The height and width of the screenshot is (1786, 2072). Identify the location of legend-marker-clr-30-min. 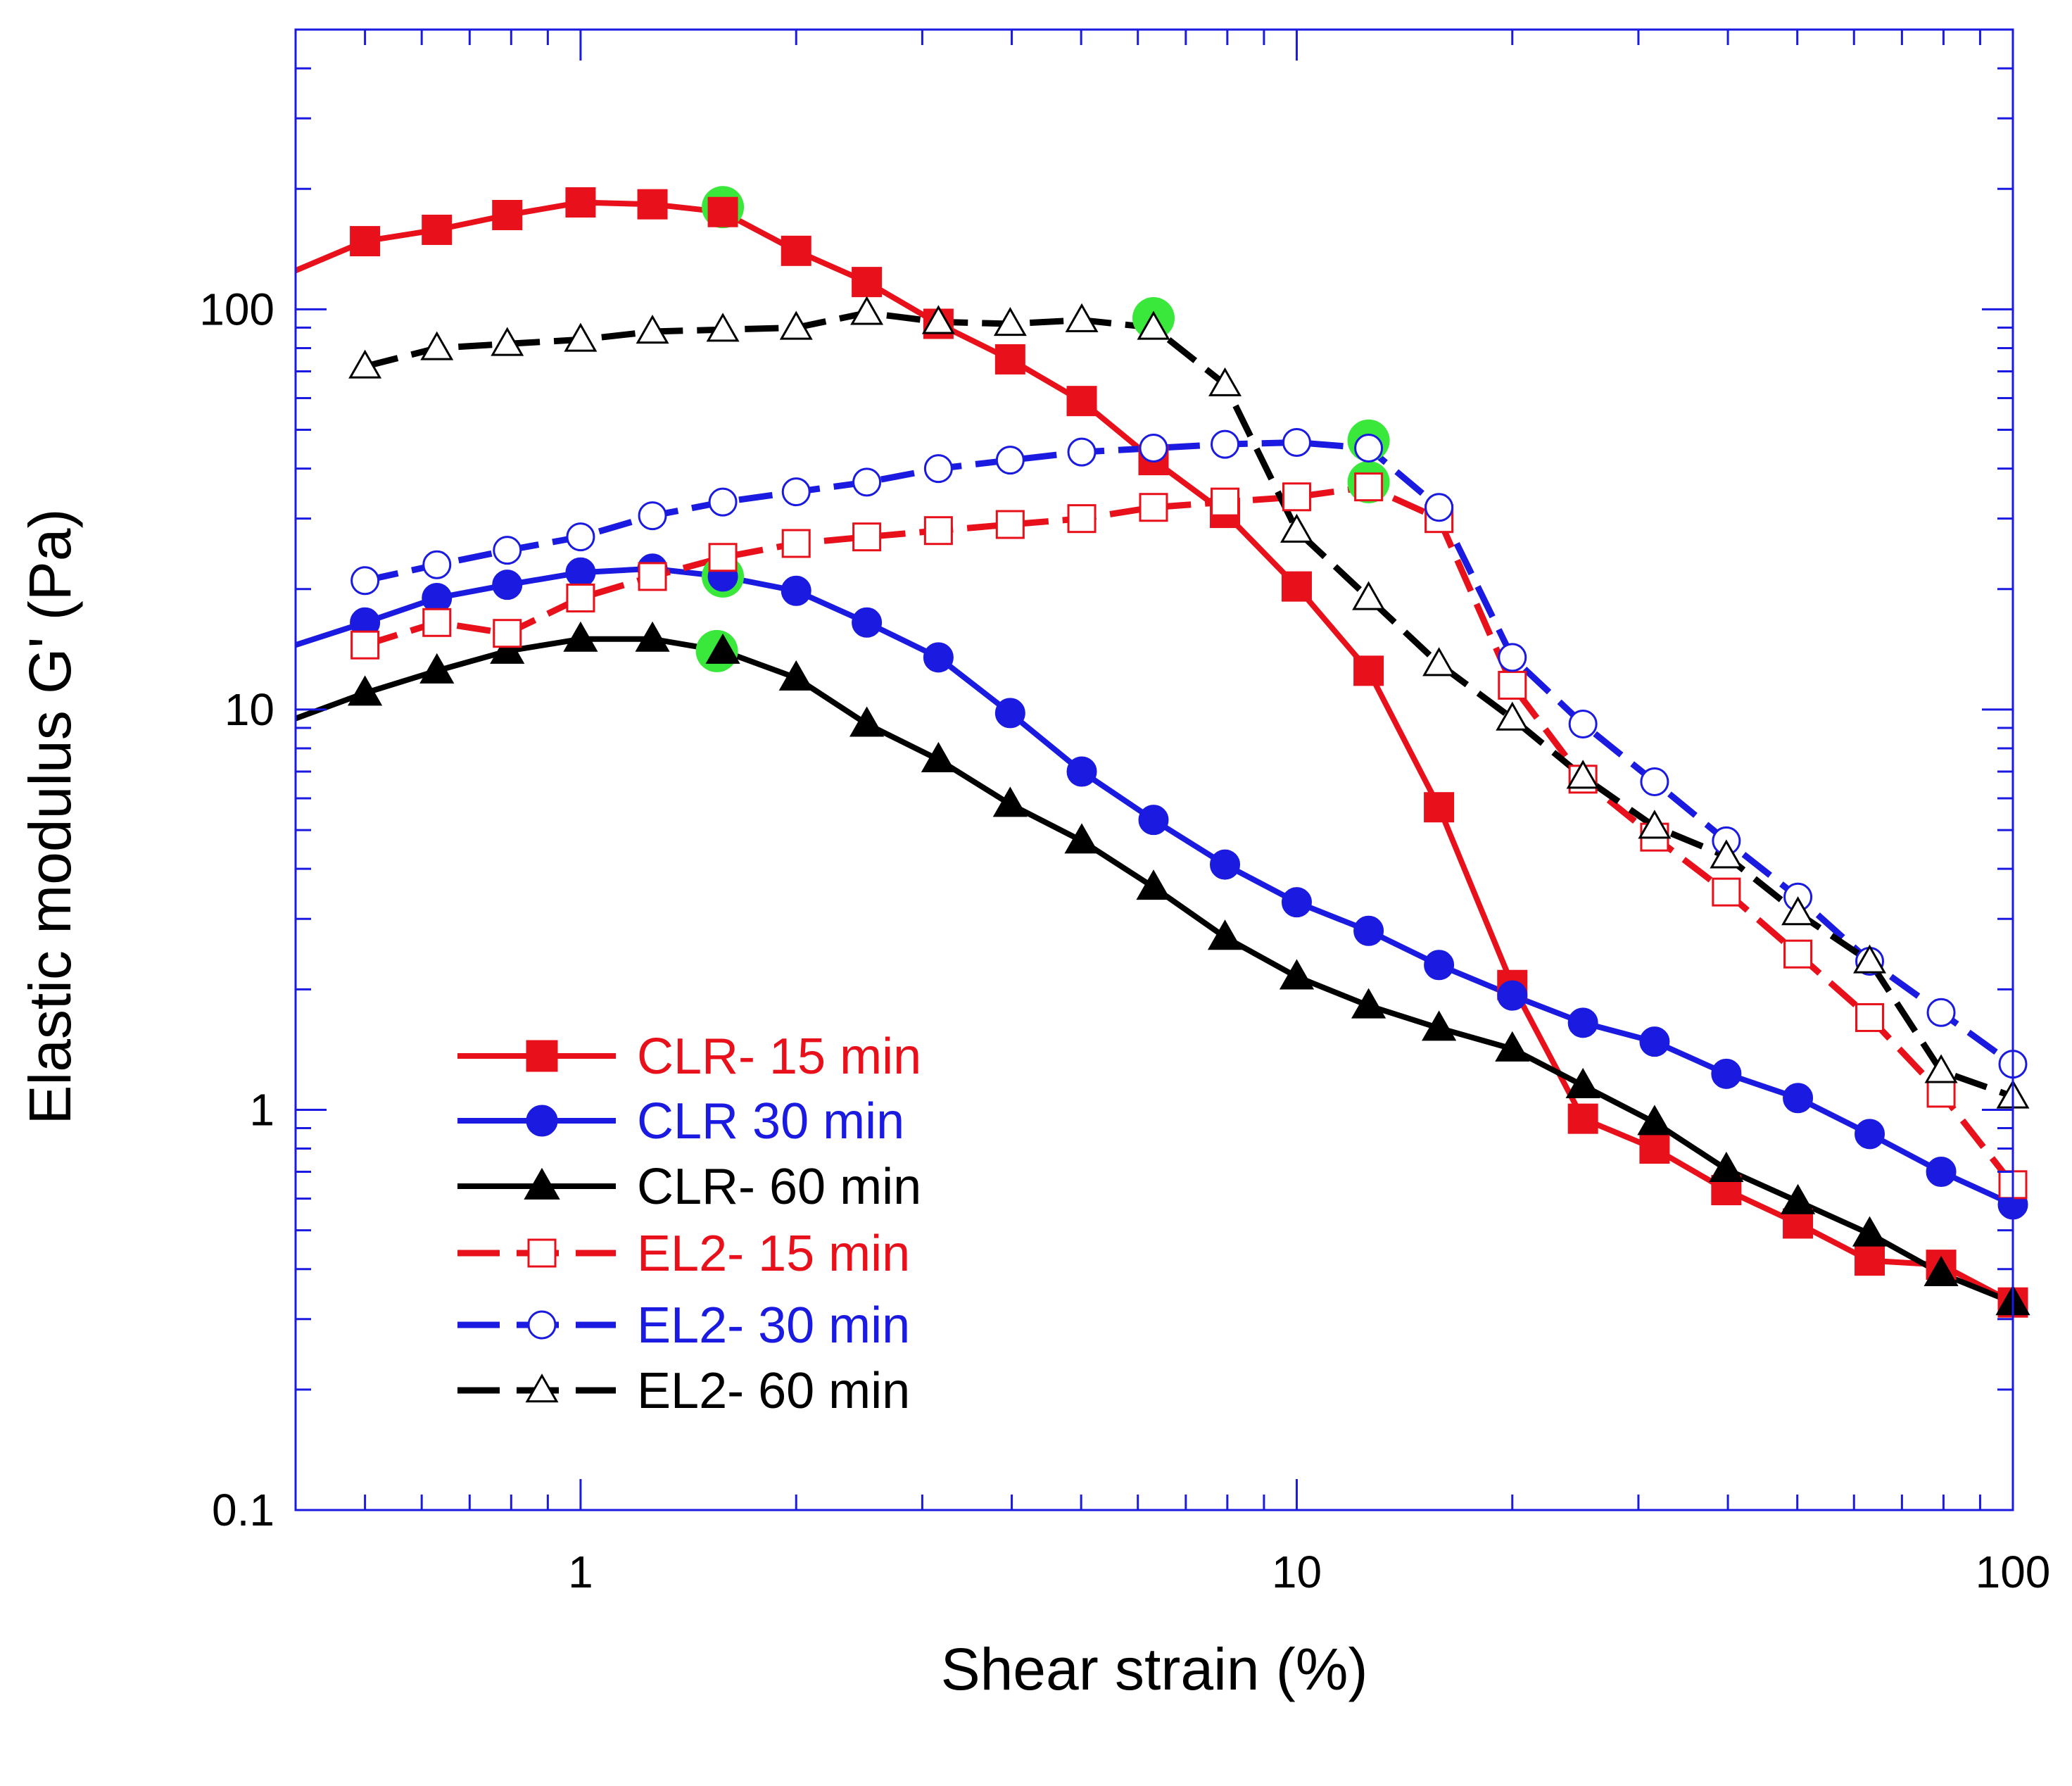
(542, 1121).